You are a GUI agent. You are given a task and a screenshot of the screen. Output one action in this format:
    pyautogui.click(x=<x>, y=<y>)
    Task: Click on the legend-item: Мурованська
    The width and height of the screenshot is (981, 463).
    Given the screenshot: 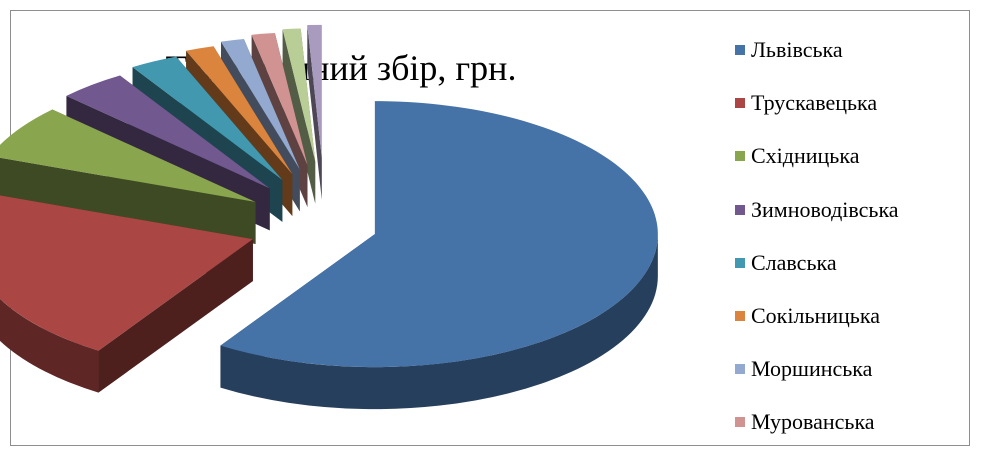 What is the action you would take?
    pyautogui.click(x=817, y=435)
    